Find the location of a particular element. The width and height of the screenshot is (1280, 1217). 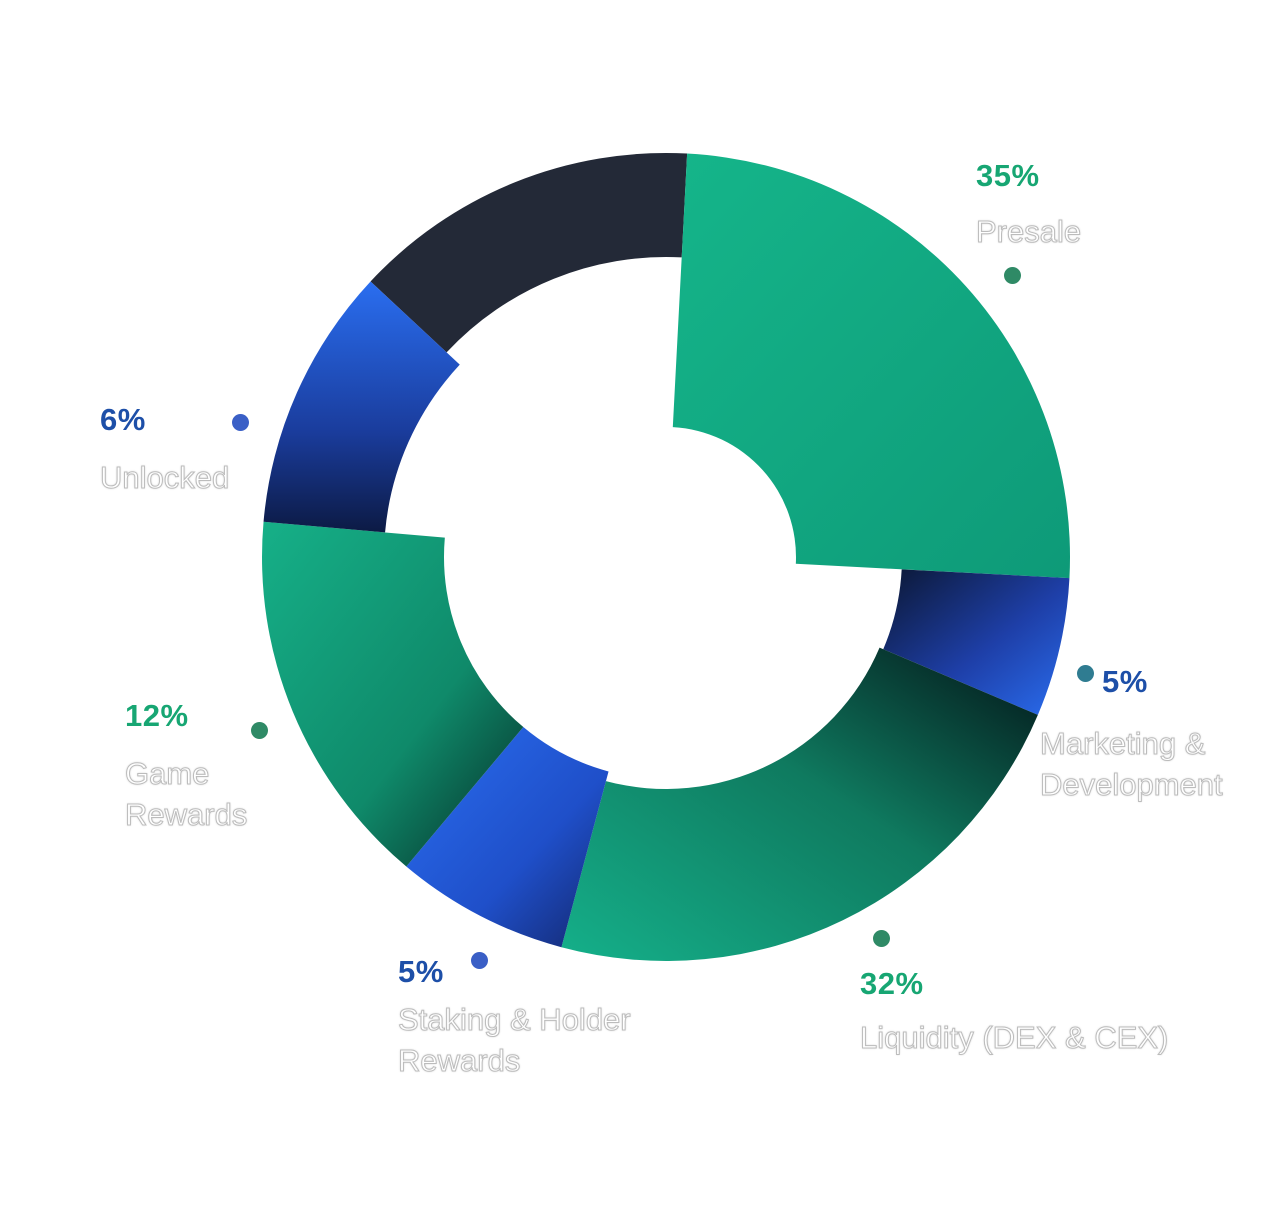

slice-unlabeled is located at coordinates (529, 252).